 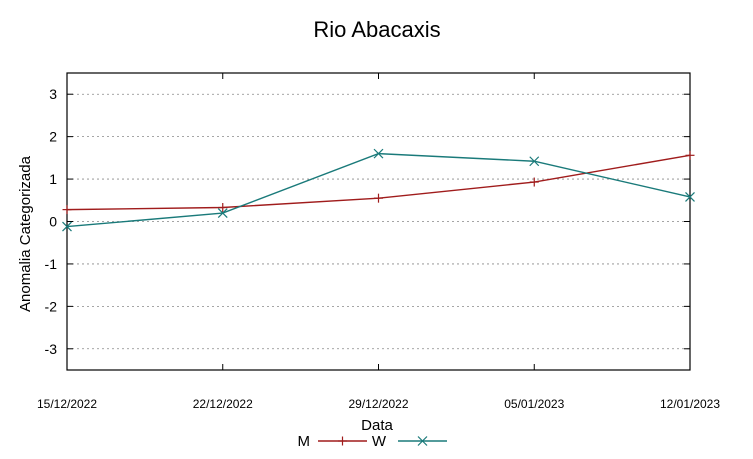 What do you see at coordinates (342, 441) in the screenshot?
I see `legend-marker-M` at bounding box center [342, 441].